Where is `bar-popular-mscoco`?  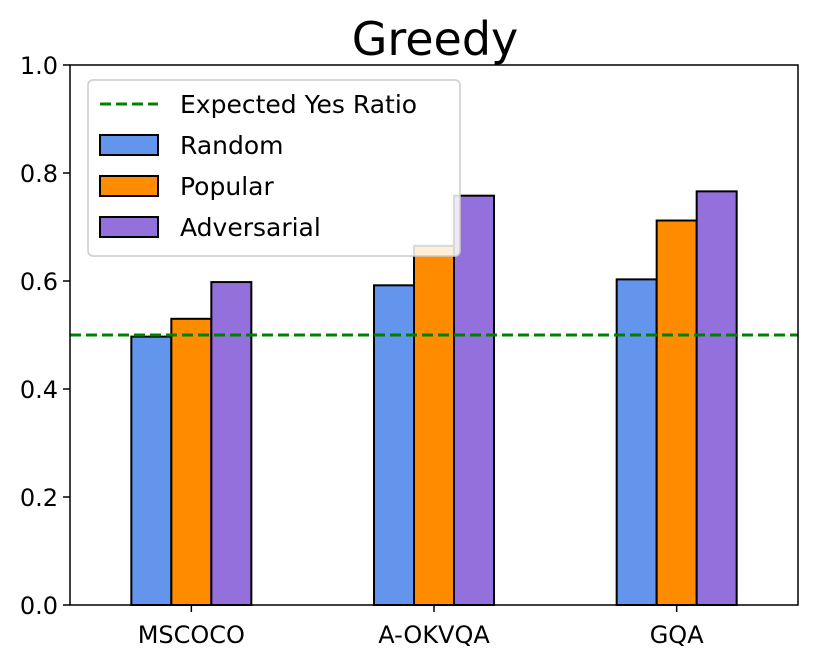
bar-popular-mscoco is located at coordinates (191, 461).